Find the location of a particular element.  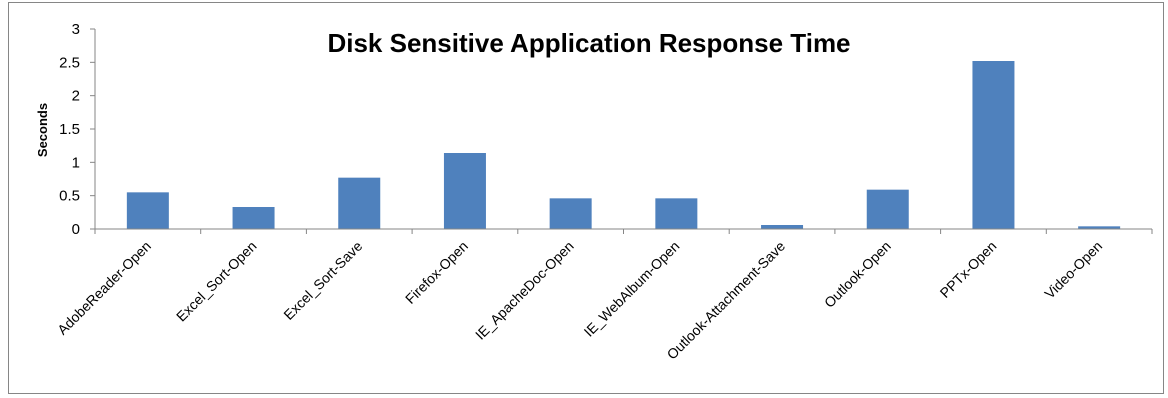

x-tick-label: Excel_Sort-Open is located at coordinates (216, 281).